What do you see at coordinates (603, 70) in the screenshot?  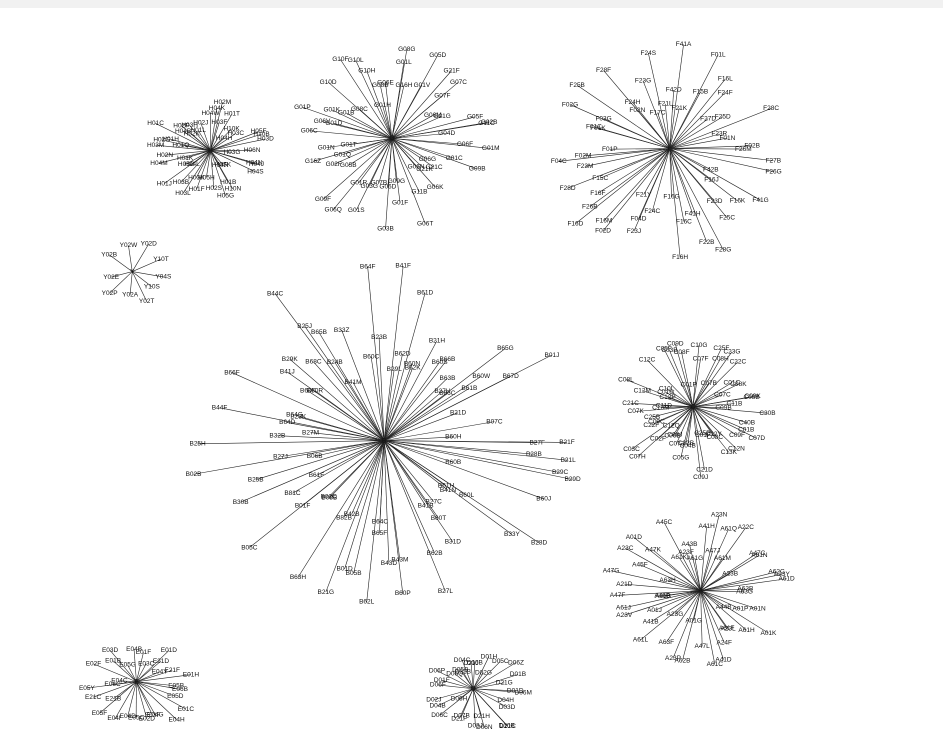 I see `node-label: F28F` at bounding box center [603, 70].